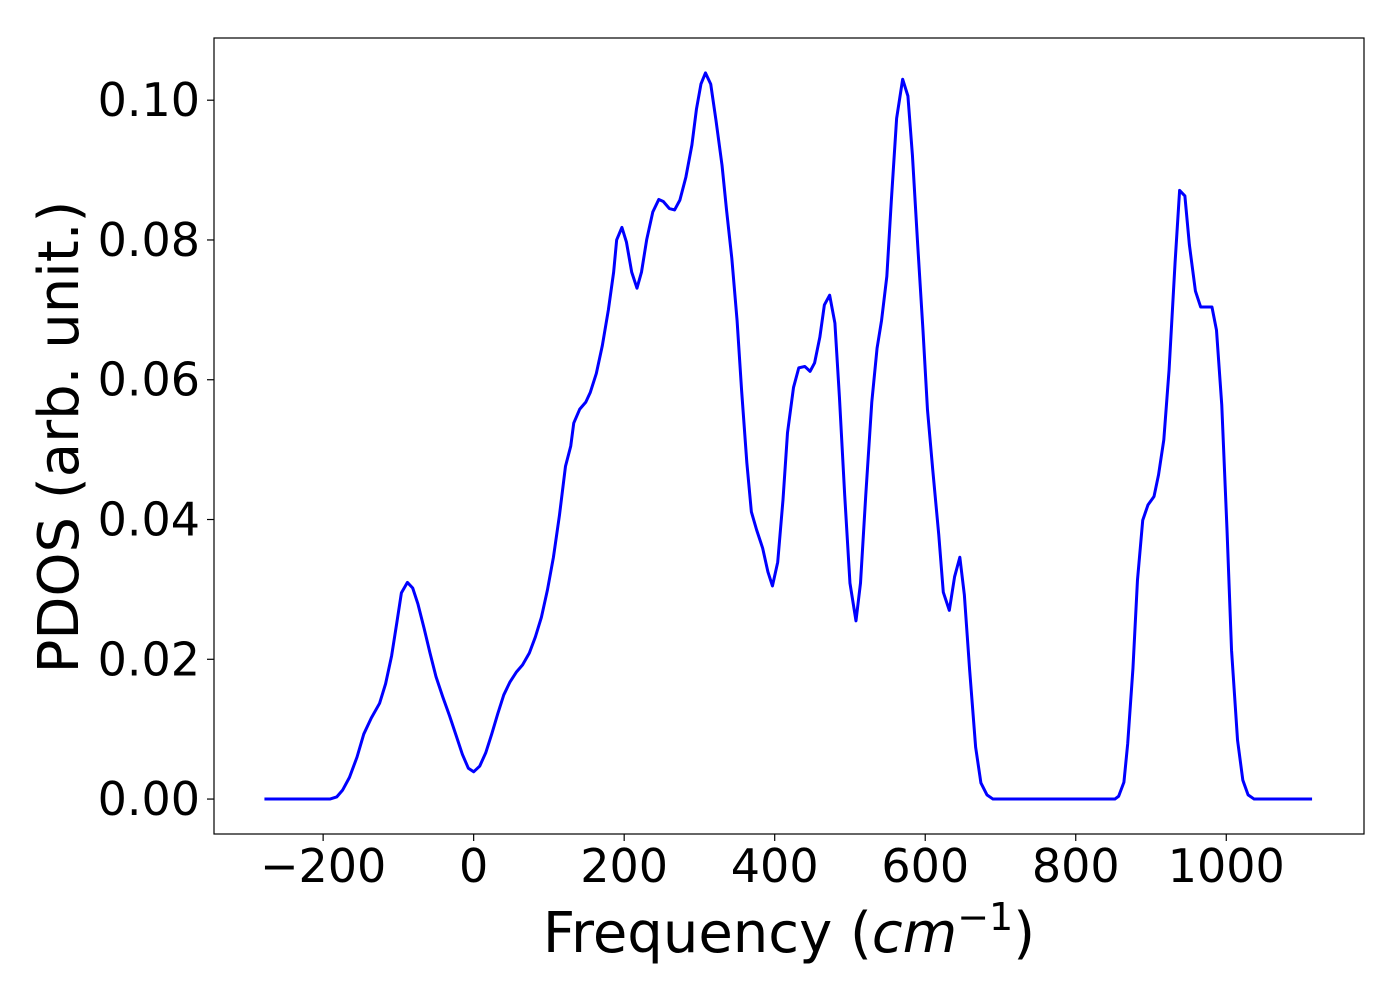 The image size is (1400, 1000). What do you see at coordinates (323, 866) in the screenshot?
I see `x-tick-label: −200` at bounding box center [323, 866].